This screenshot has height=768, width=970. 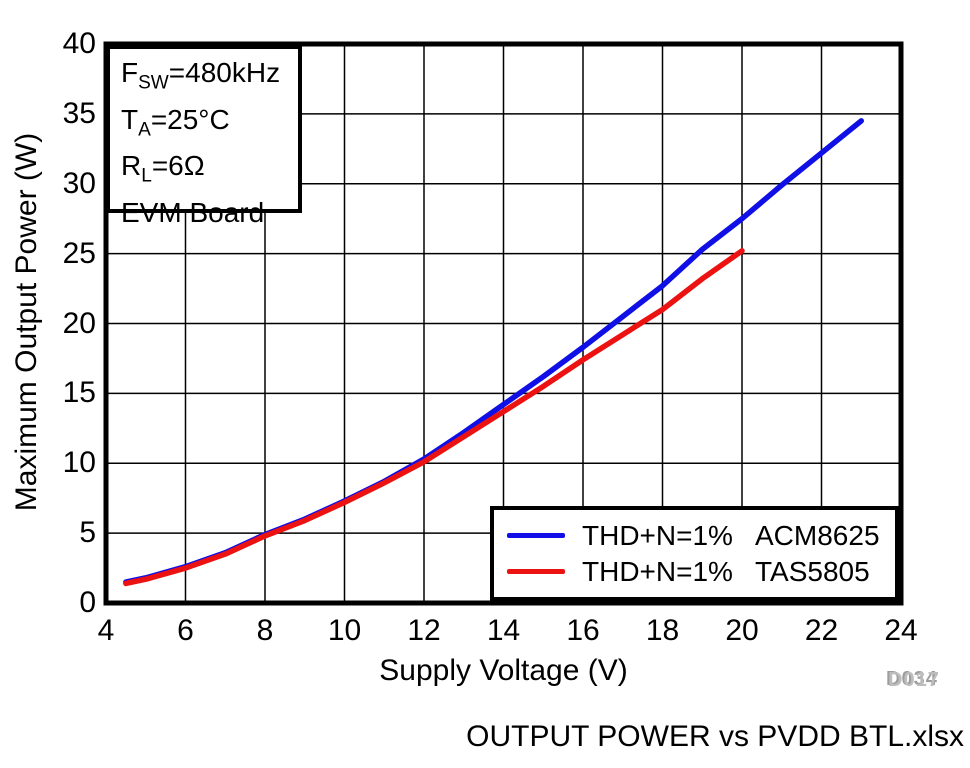 I want to click on figure-caption: OUTPUT POWER vs PVDD BTL.xlsx, so click(x=715, y=736).